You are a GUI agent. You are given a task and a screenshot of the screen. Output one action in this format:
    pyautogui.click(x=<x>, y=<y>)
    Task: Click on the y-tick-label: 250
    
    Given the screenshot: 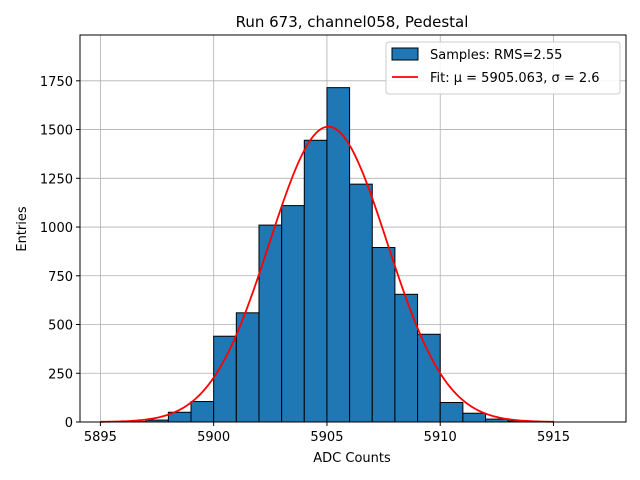 What is the action you would take?
    pyautogui.click(x=60, y=374)
    